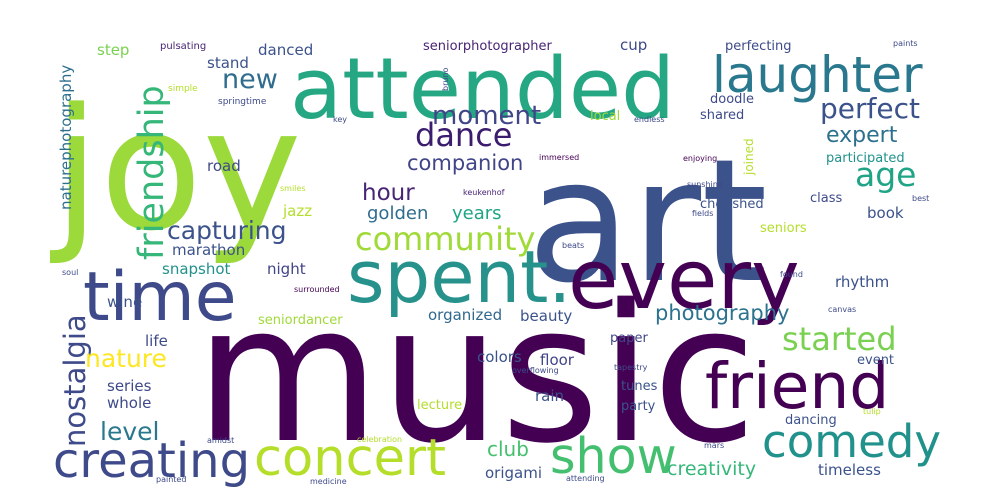 This screenshot has width=1000, height=500. What do you see at coordinates (317, 289) in the screenshot?
I see `word-surrounded: surrounded` at bounding box center [317, 289].